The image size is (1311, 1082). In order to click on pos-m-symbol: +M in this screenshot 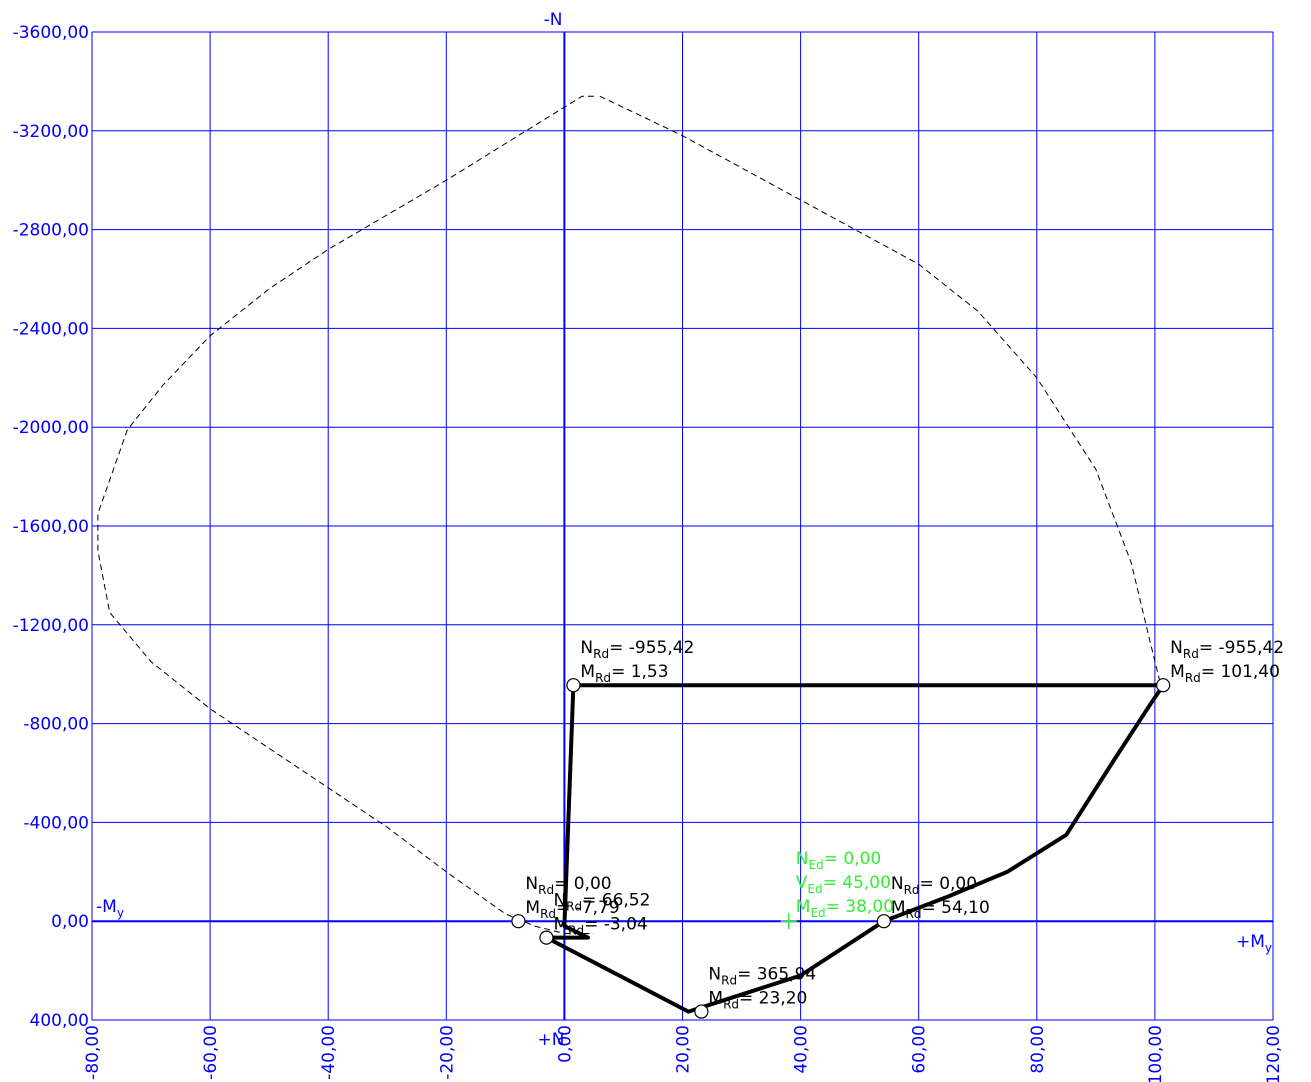, I will do `click(1250, 942)`.